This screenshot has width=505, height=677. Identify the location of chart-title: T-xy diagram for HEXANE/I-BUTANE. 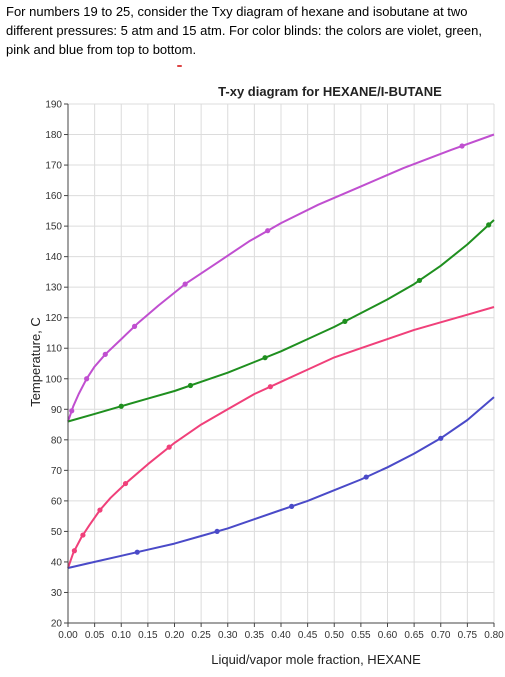
(330, 91).